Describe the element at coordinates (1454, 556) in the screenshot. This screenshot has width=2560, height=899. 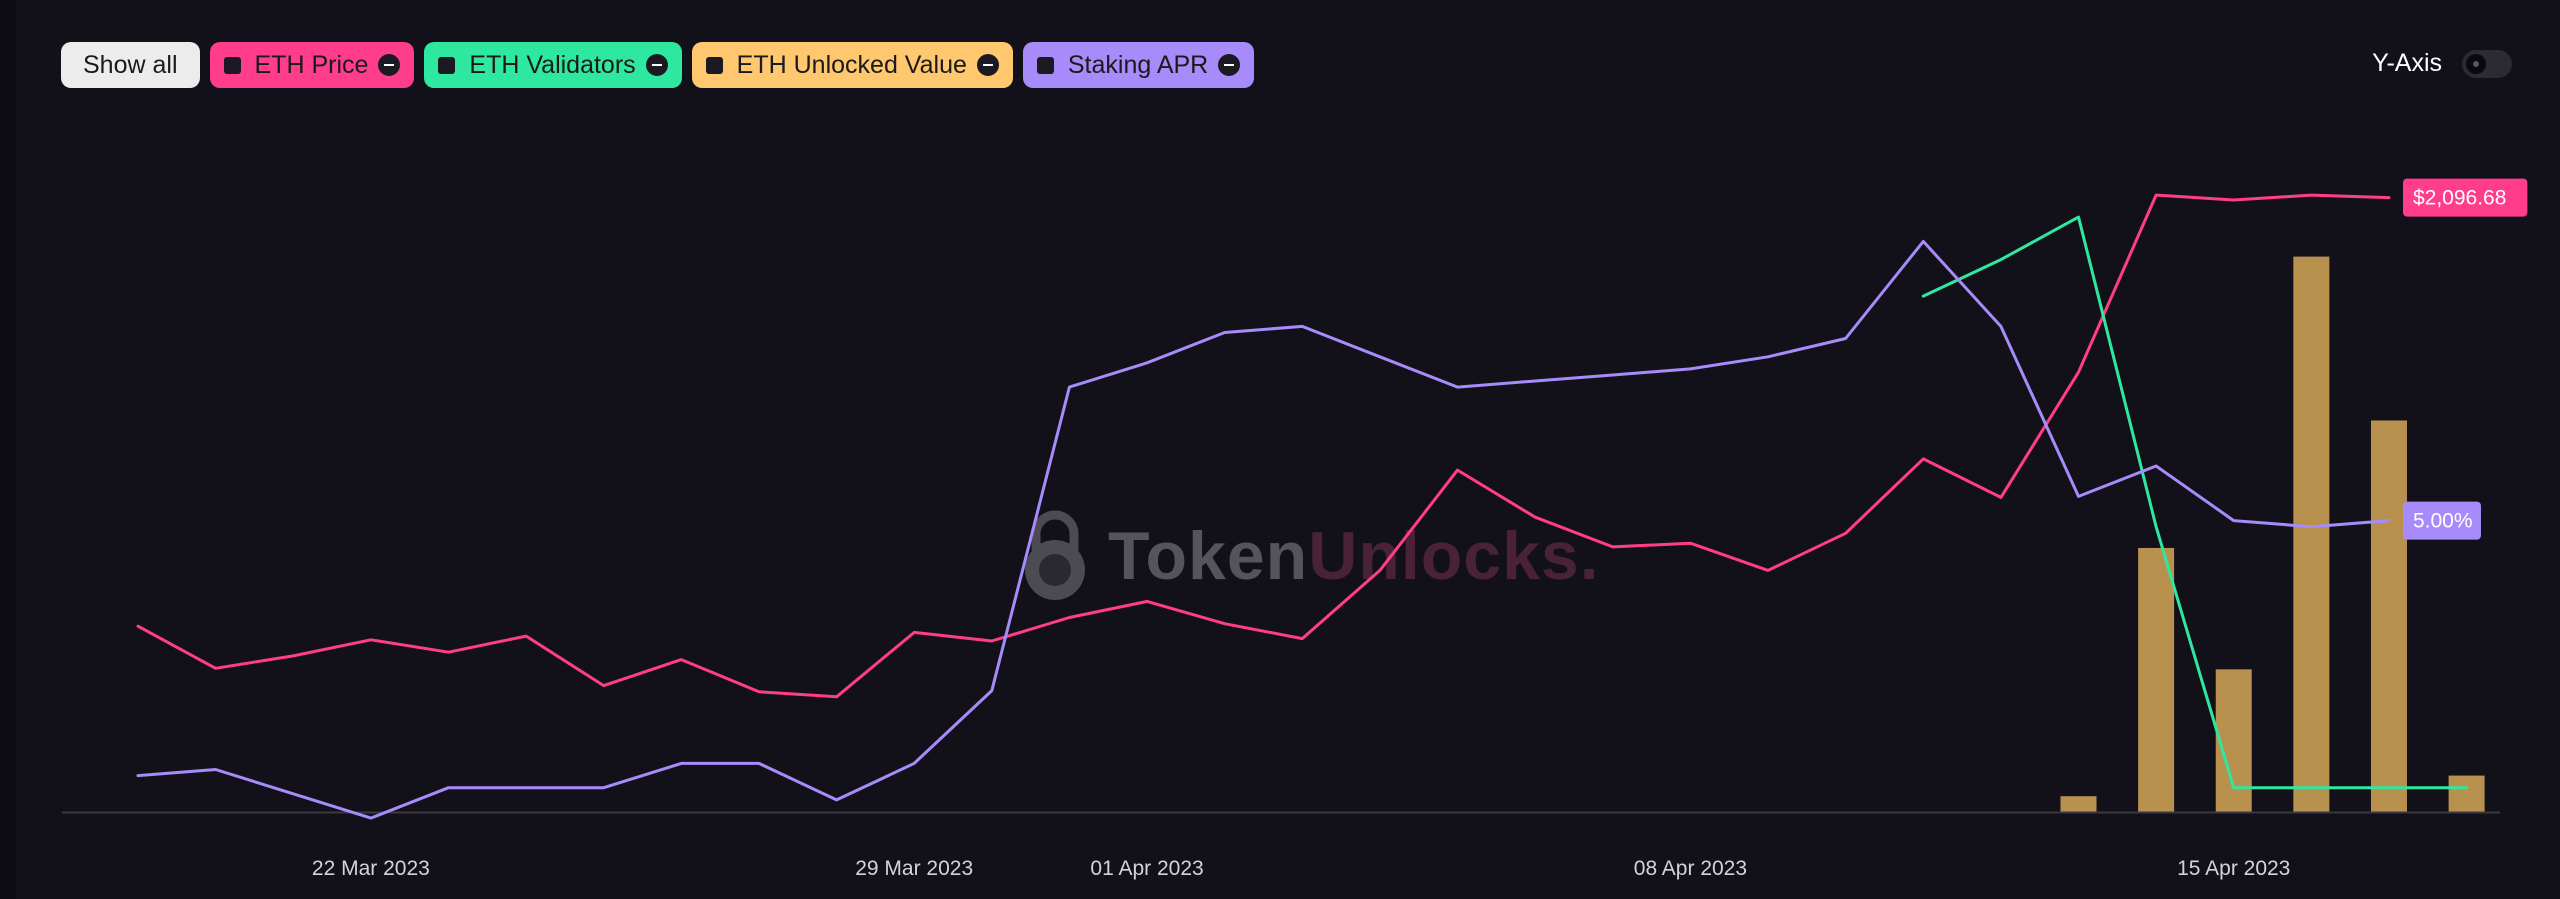
I see `watermark-text-unlocks: Unlocks.` at that location.